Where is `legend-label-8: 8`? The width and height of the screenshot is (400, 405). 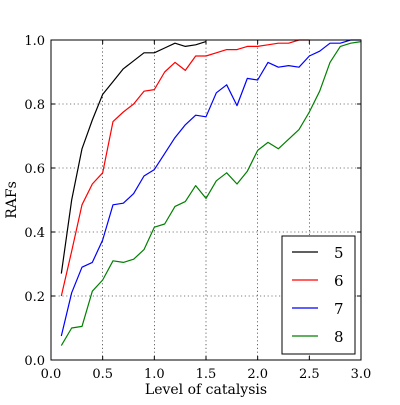
legend-label-8: 8 is located at coordinates (339, 337).